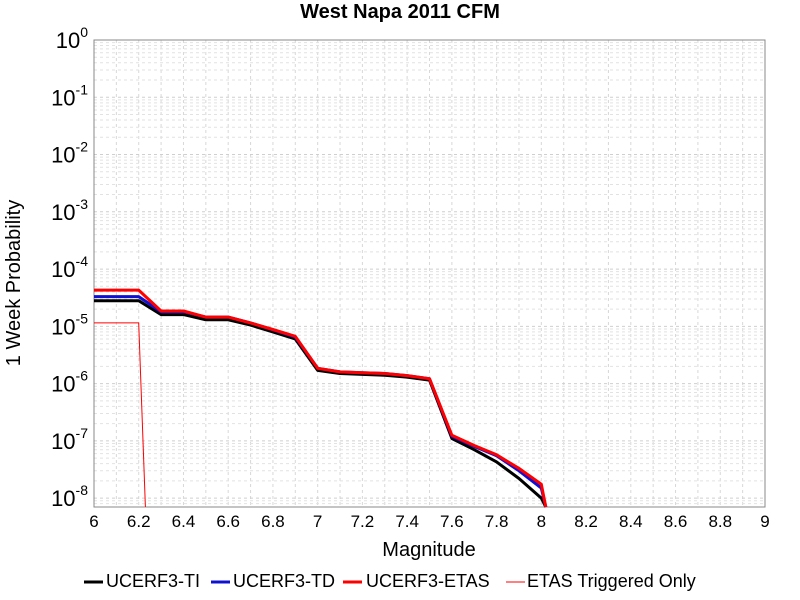 Image resolution: width=800 pixels, height=600 pixels. Describe the element at coordinates (69, 210) in the screenshot. I see `y-tick-label: 10⁻³` at that location.